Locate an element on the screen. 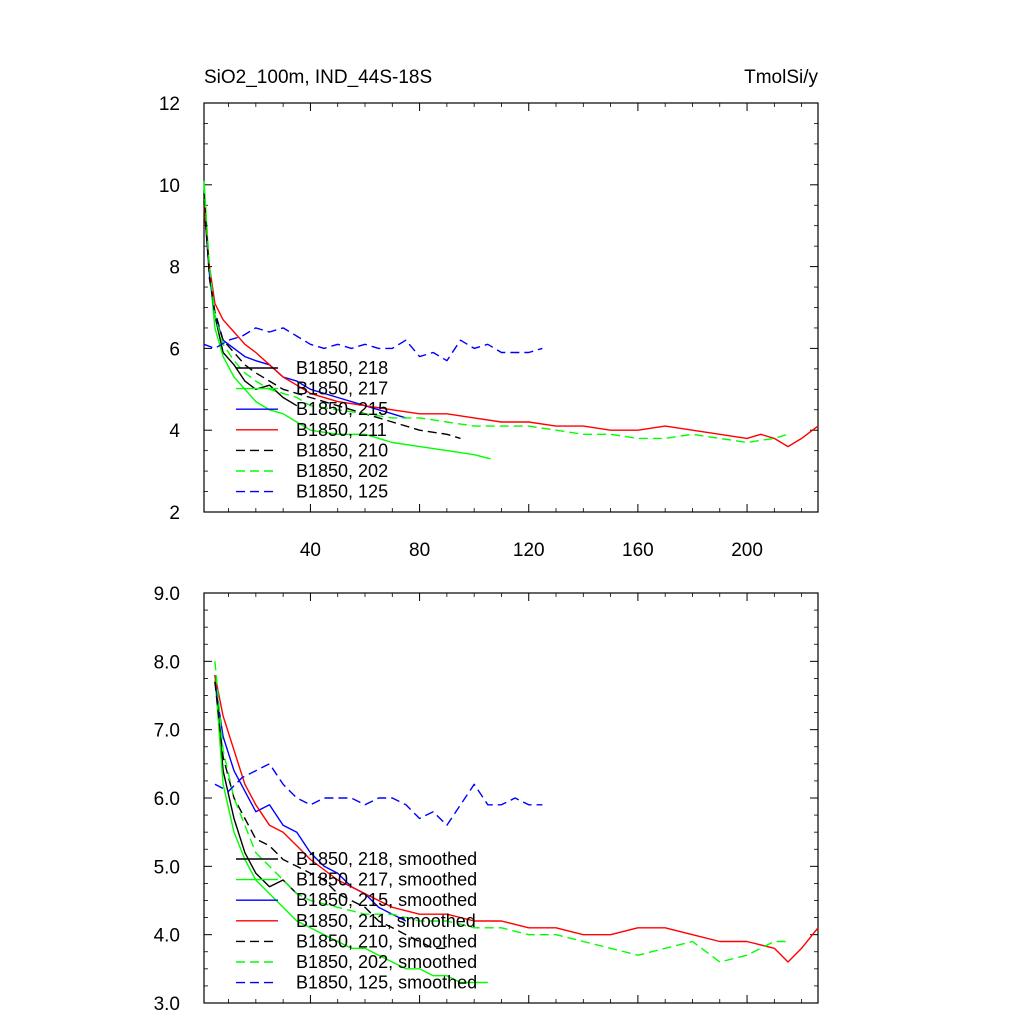 The width and height of the screenshot is (1024, 1024). legend-label: B1850, 210 is located at coordinates (342, 450).